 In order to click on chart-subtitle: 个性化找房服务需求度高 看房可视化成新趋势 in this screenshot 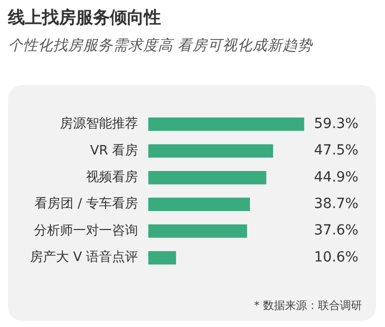, I will do `click(160, 45)`.